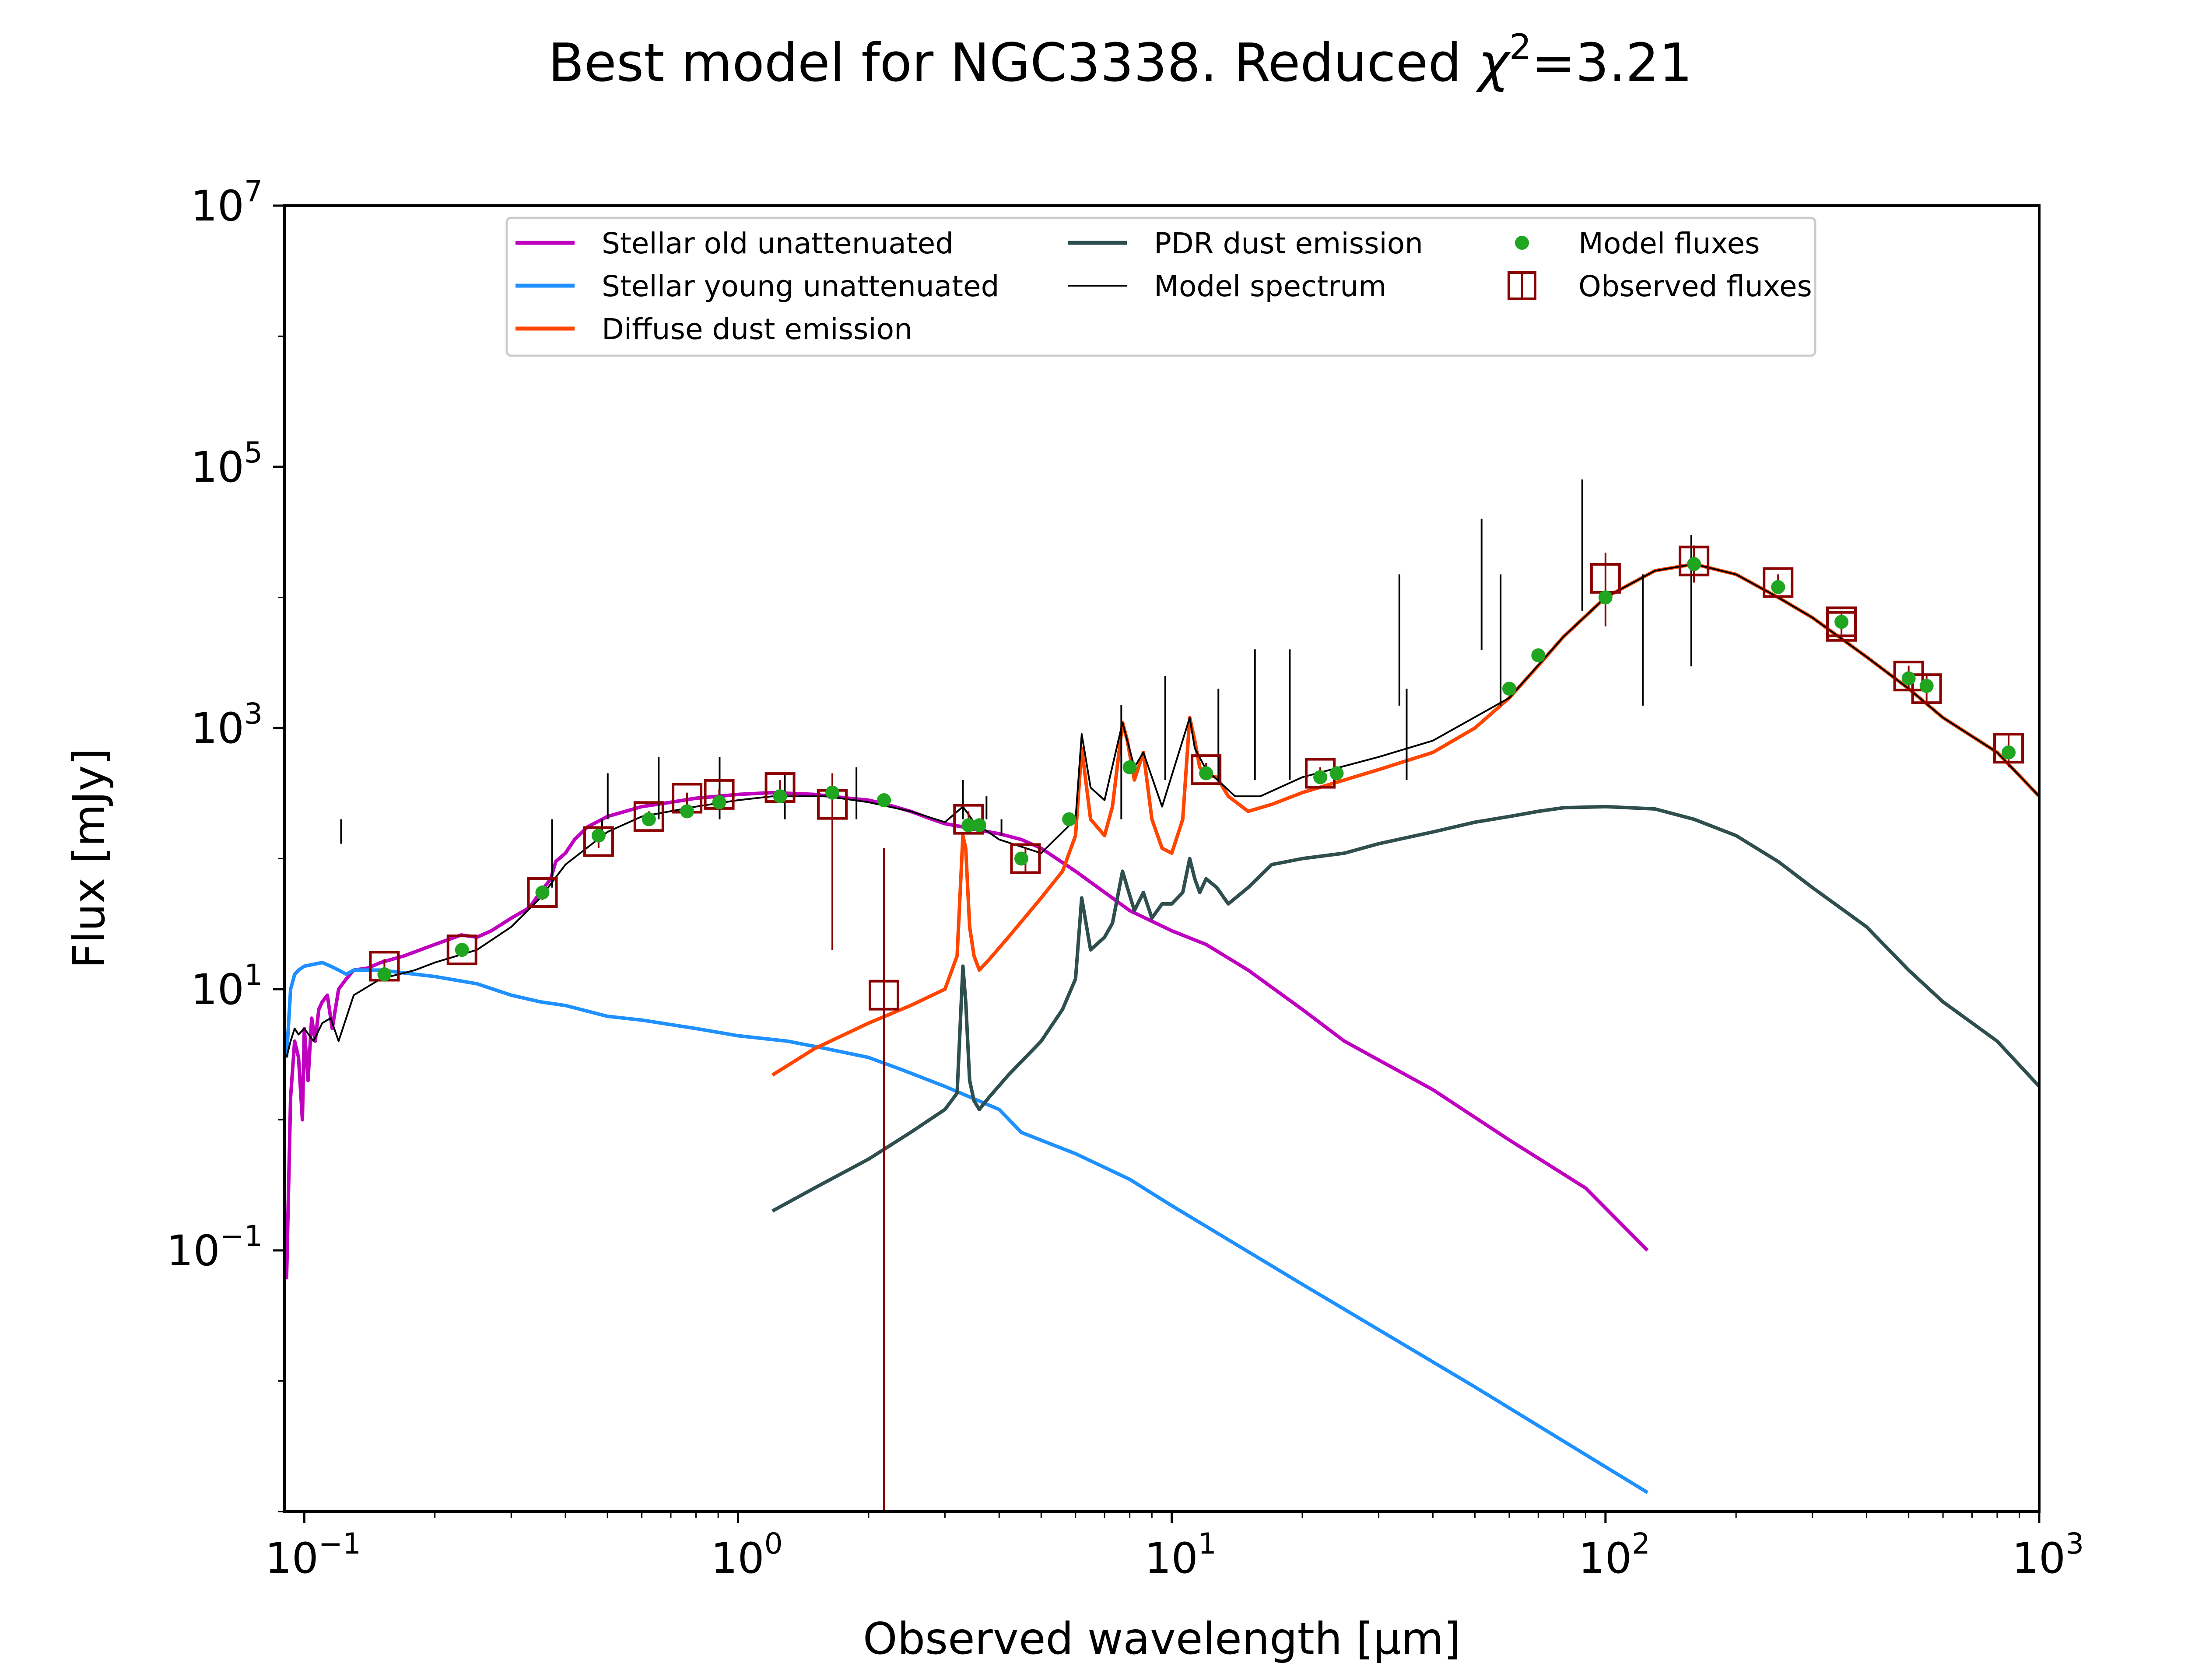 The image size is (2188, 1680). What do you see at coordinates (778, 243) in the screenshot?
I see `legend-label: Stellar old unattenuated` at bounding box center [778, 243].